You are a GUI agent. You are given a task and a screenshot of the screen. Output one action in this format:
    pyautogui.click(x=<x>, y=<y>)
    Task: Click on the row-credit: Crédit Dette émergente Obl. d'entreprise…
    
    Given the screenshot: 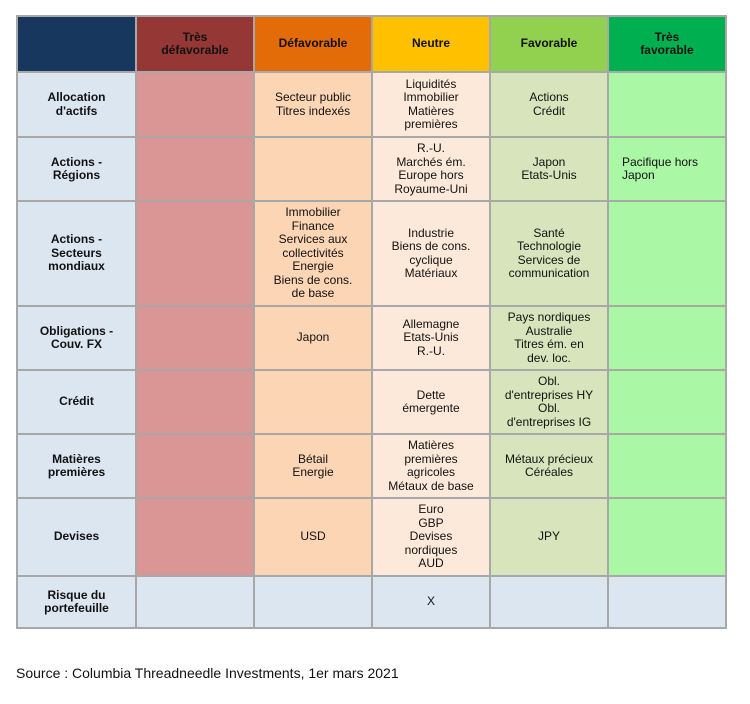 What is the action you would take?
    pyautogui.click(x=371, y=402)
    